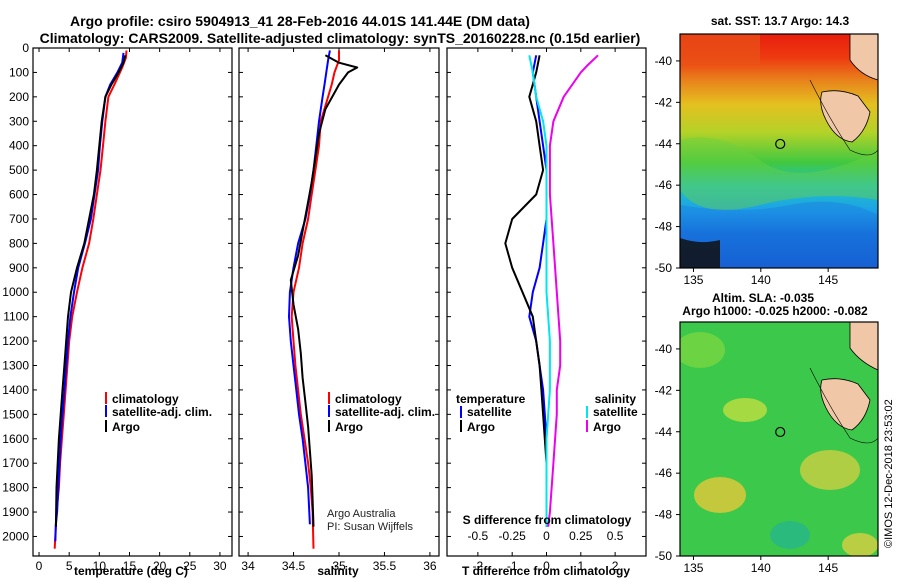 Image resolution: width=900 pixels, height=580 pixels. What do you see at coordinates (15, 512) in the screenshot?
I see `y-tick-label: 1900` at bounding box center [15, 512].